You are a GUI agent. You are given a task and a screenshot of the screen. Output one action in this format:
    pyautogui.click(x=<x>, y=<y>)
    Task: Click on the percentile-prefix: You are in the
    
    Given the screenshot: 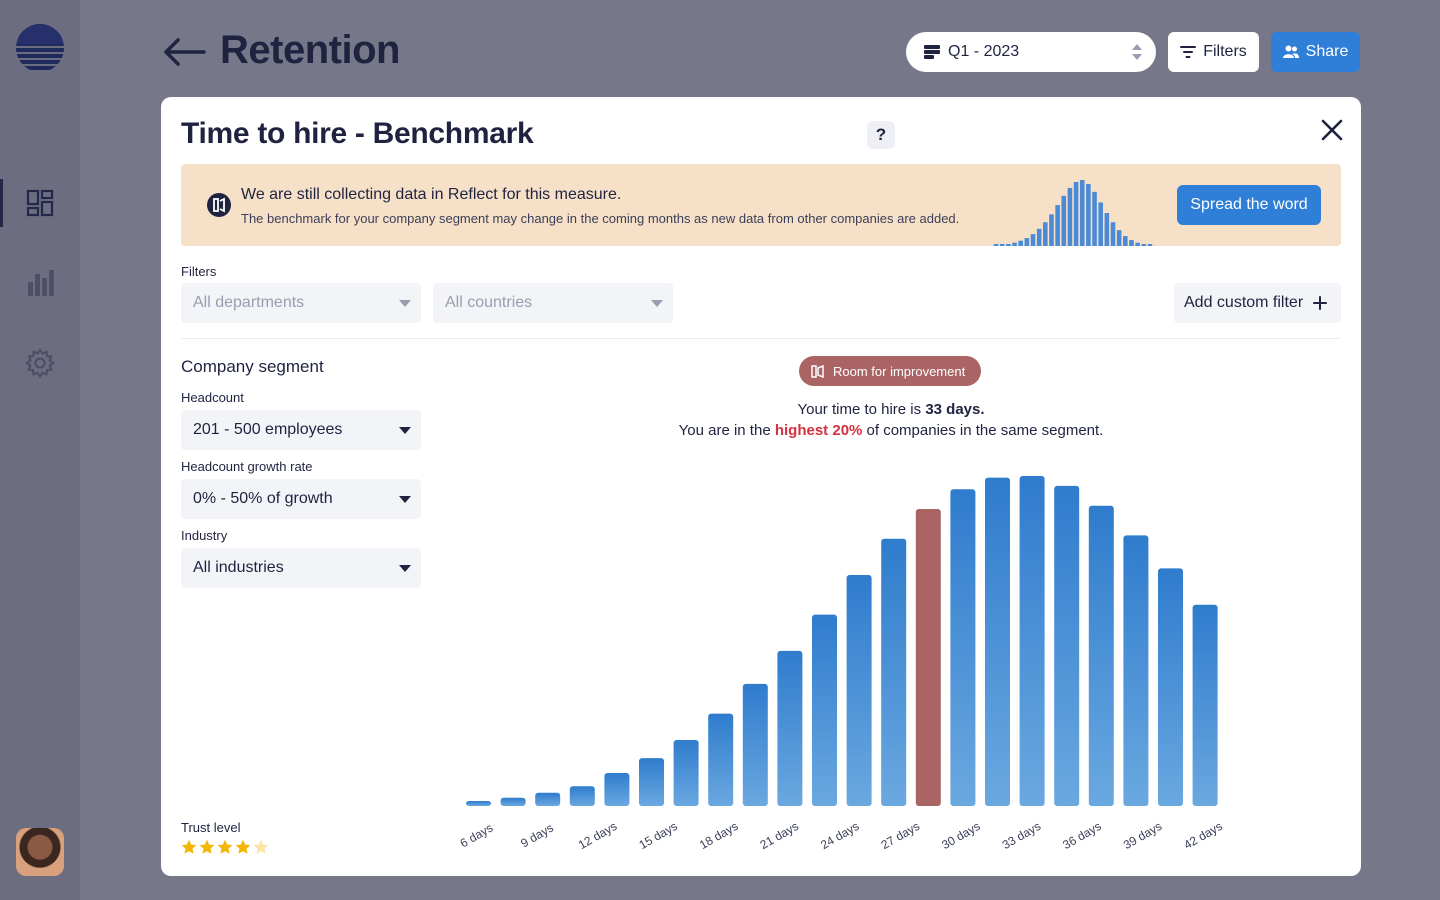 What is the action you would take?
    pyautogui.click(x=726, y=430)
    